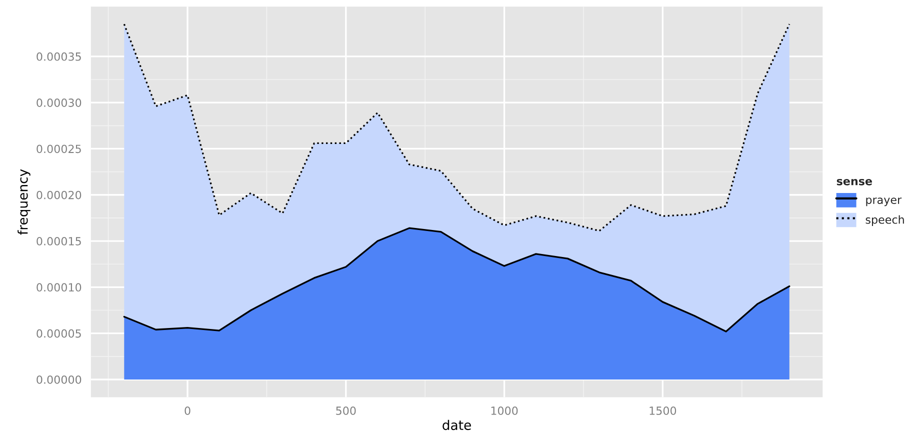 The height and width of the screenshot is (439, 909). Describe the element at coordinates (884, 202) in the screenshot. I see `legend-label: prayer` at that location.